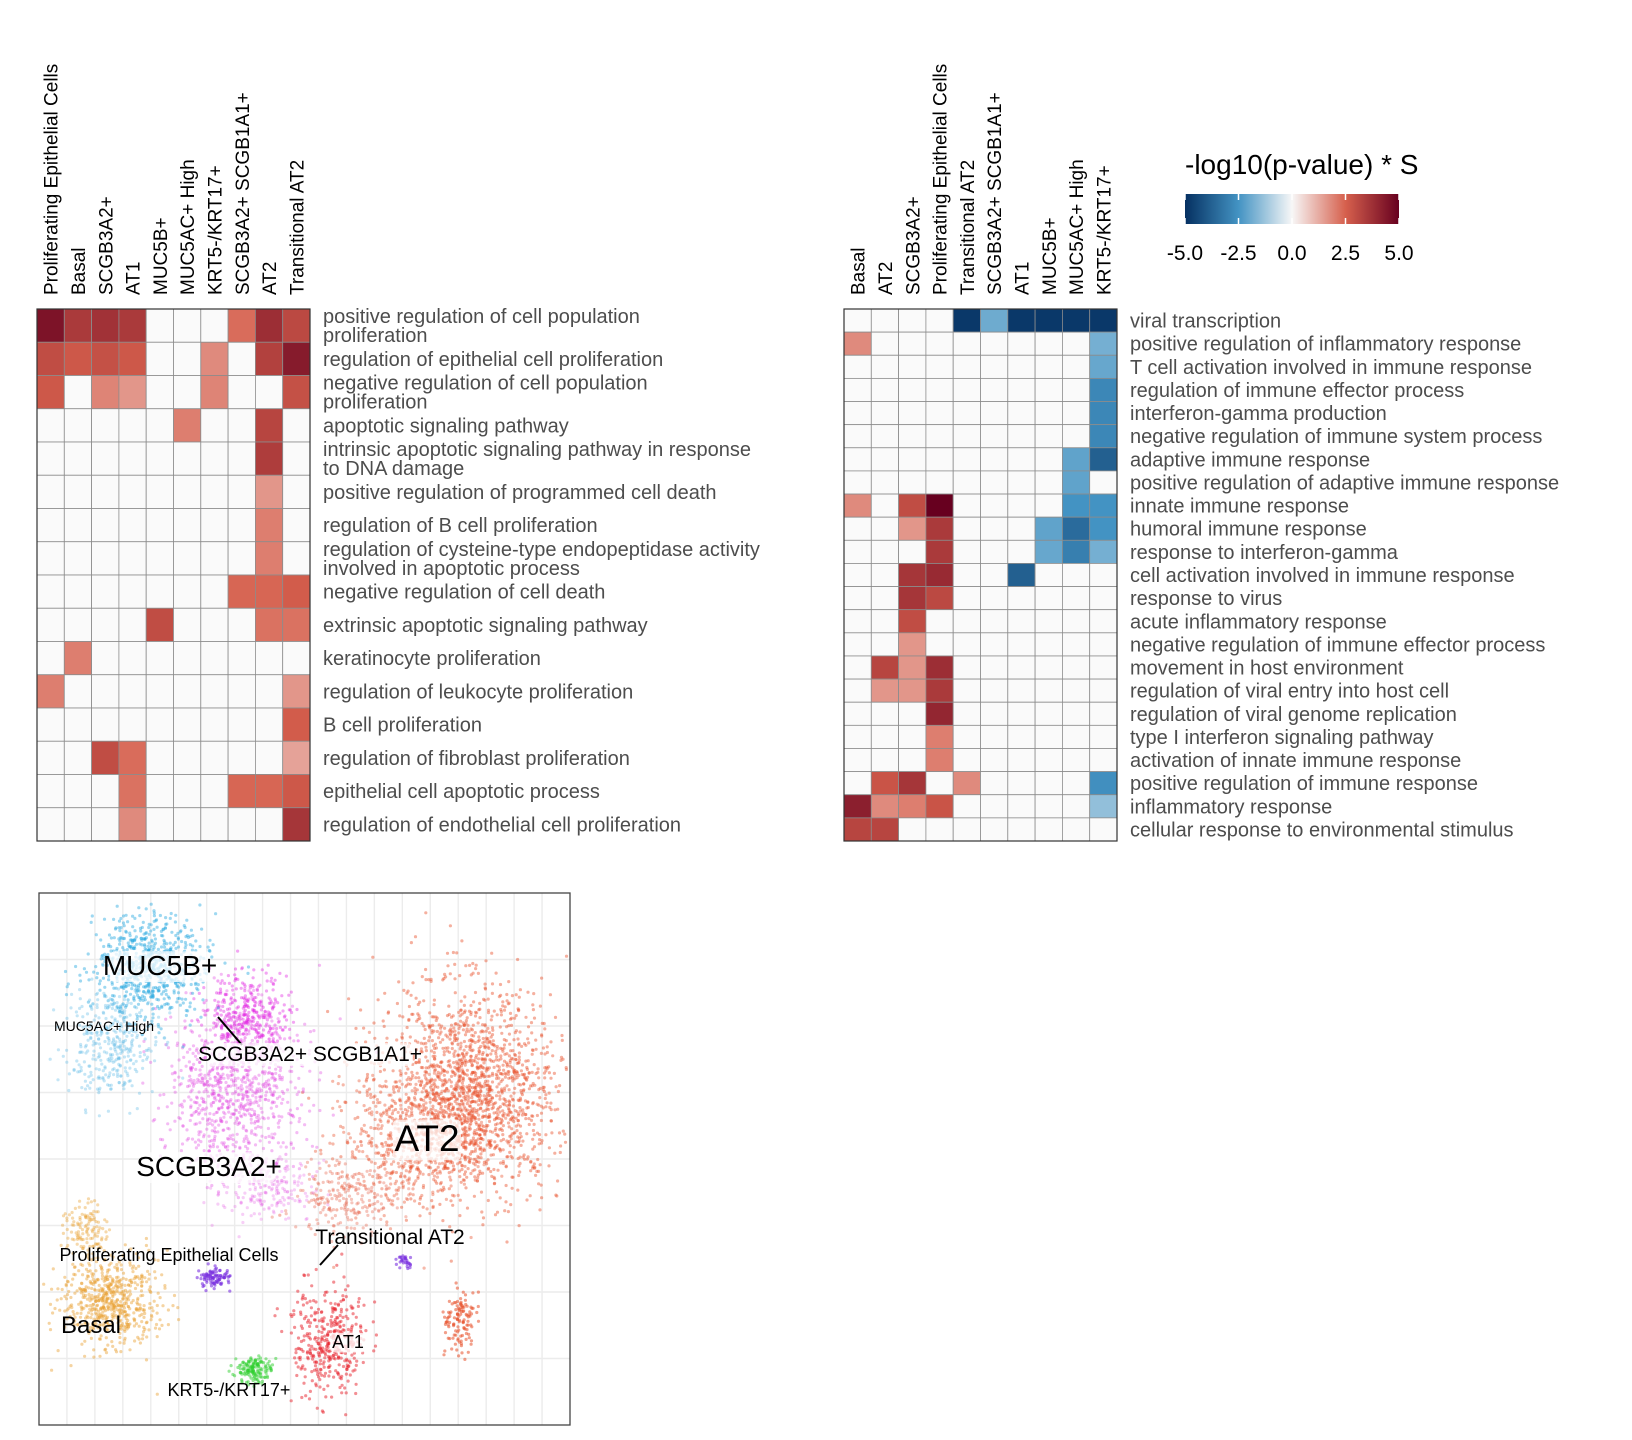  Describe the element at coordinates (1022, 278) in the screenshot. I see `column-label: AT1` at that location.